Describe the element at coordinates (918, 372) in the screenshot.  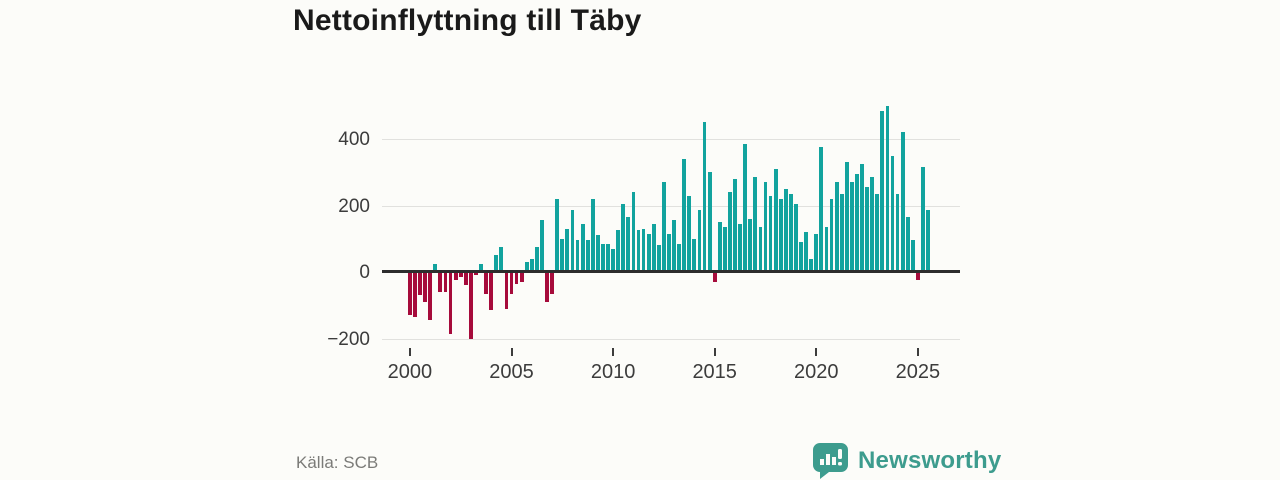
I see `x-axis-label: 2025` at that location.